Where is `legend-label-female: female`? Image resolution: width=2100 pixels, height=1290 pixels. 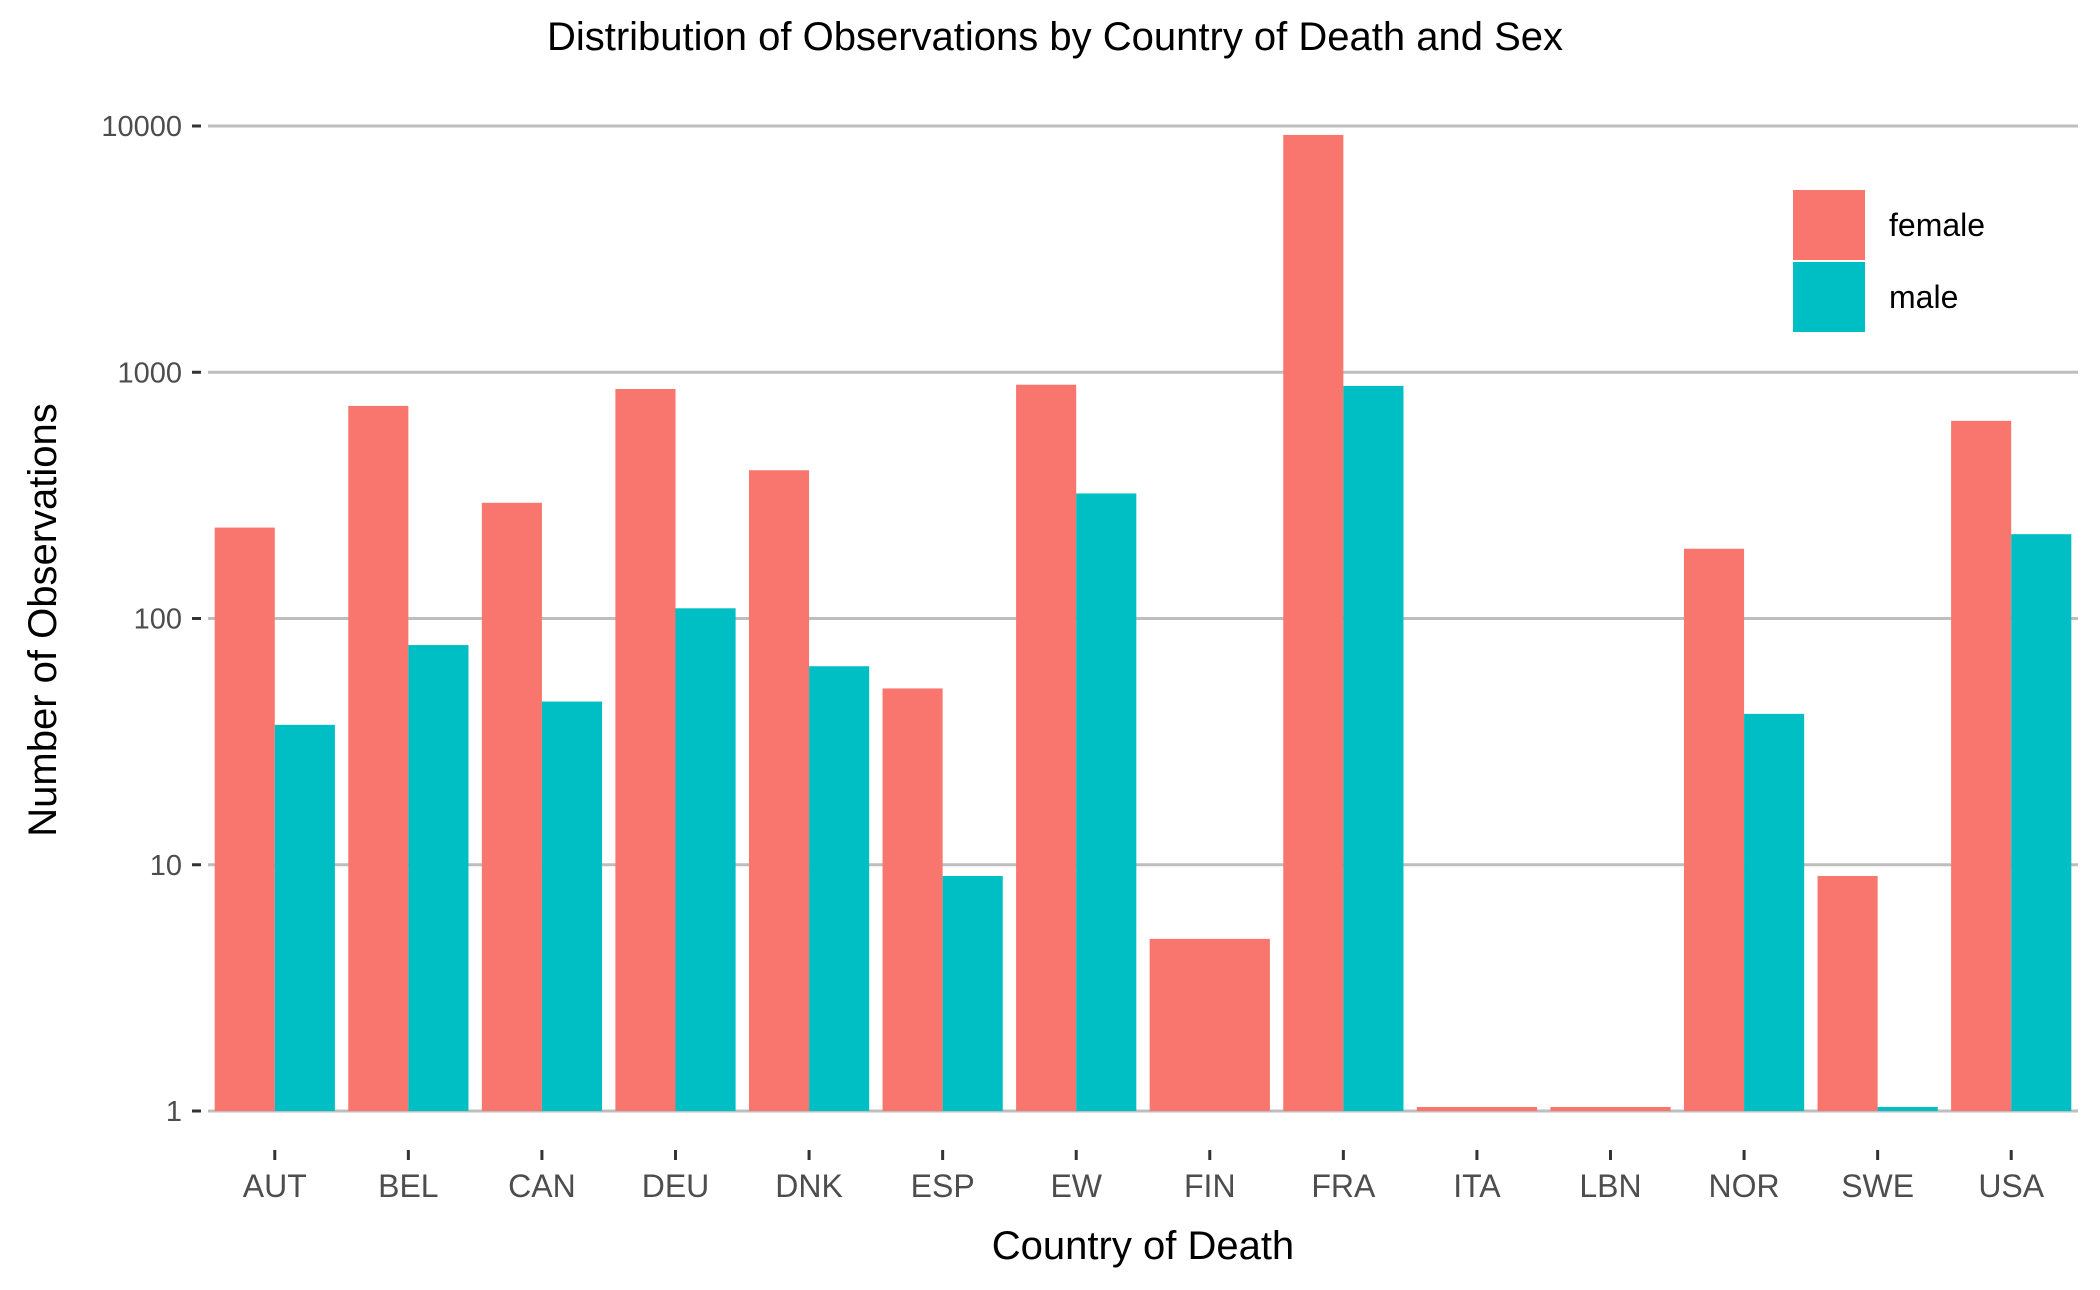
legend-label-female: female is located at coordinates (1937, 225).